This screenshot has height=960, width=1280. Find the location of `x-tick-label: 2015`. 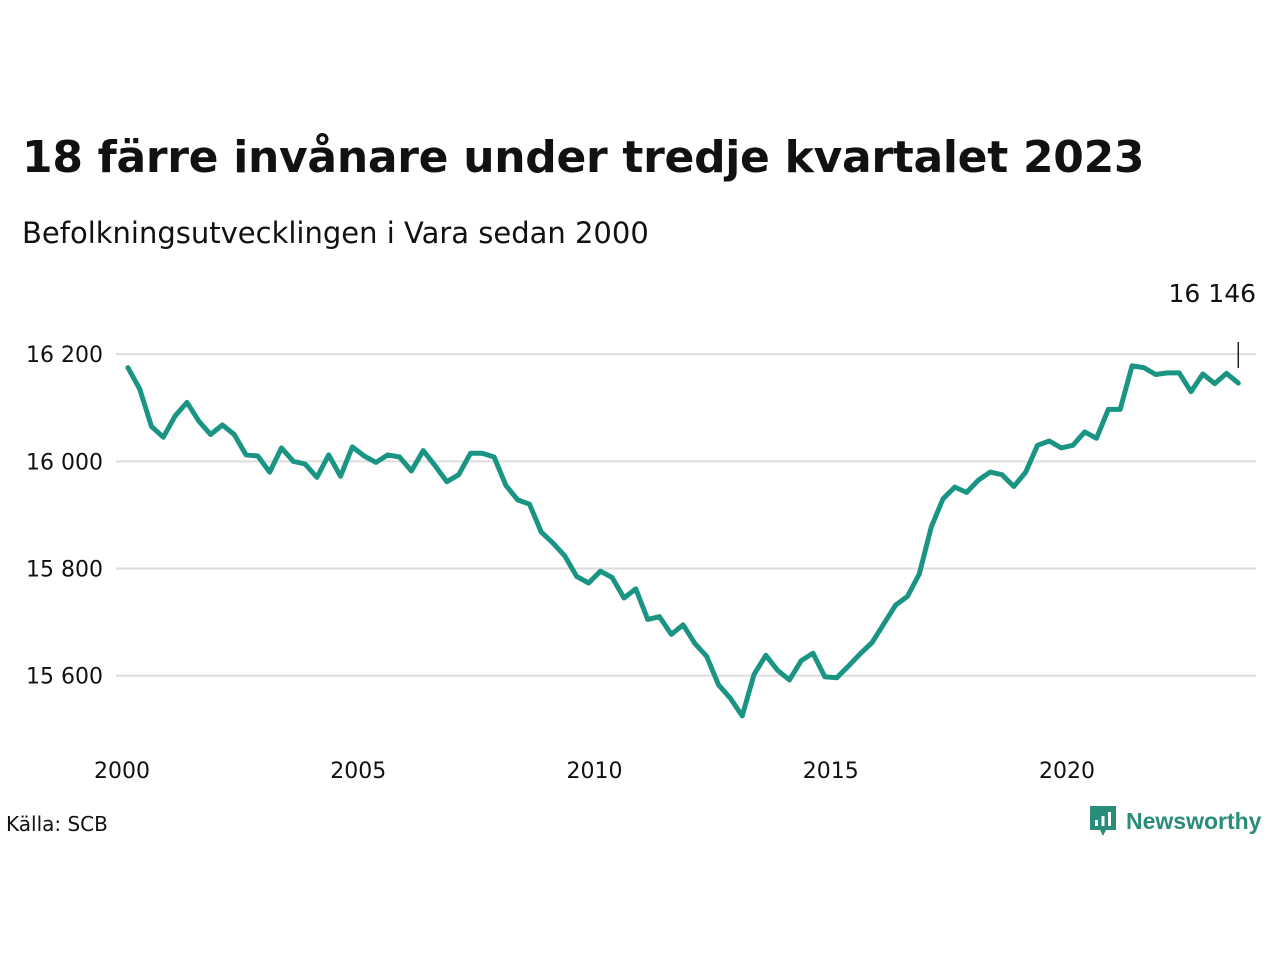

x-tick-label: 2015 is located at coordinates (831, 771).